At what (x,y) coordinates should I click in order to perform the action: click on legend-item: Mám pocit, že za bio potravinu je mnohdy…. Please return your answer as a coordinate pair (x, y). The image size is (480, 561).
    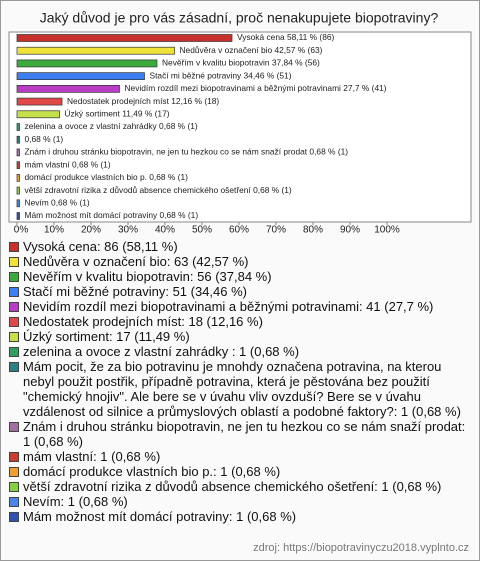
    Looking at the image, I should click on (240, 389).